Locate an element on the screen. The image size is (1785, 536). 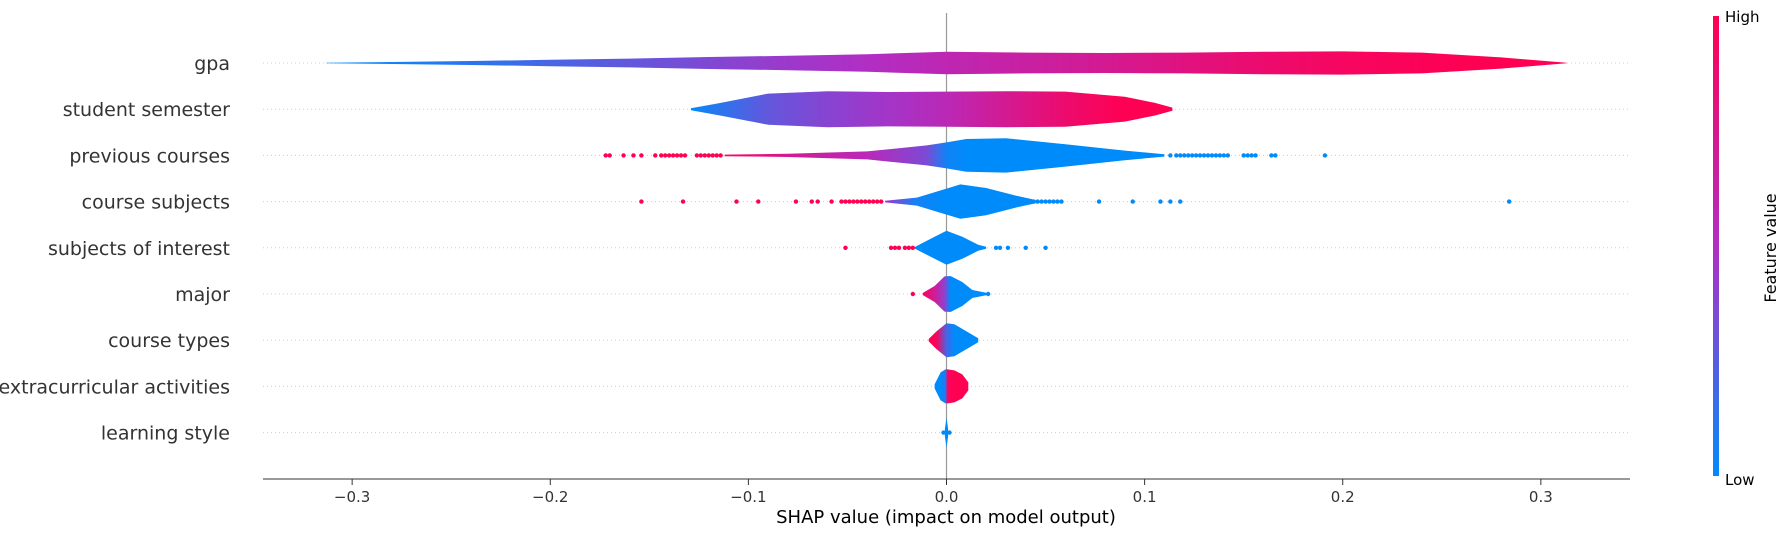
dot-major is located at coordinates (988, 294).